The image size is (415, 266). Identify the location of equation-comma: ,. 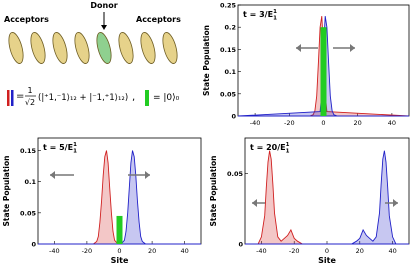
(133, 97).